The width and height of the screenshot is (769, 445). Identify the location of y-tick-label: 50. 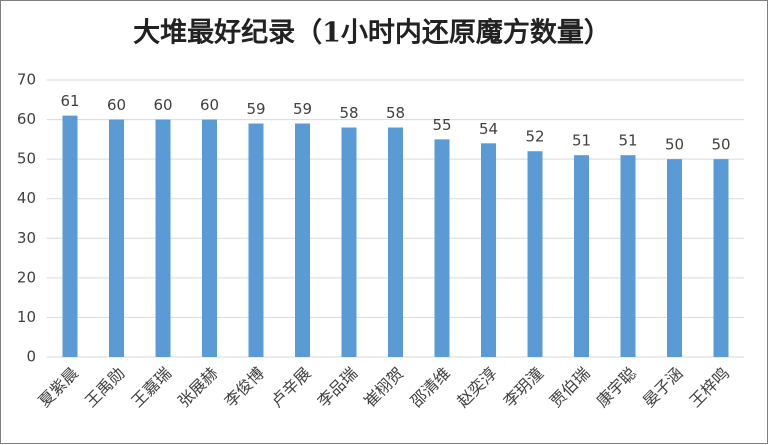
(26, 159).